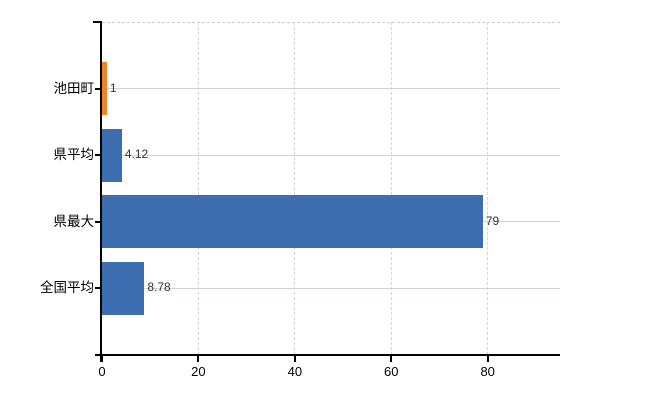 This screenshot has height=400, width=650. Describe the element at coordinates (74, 221) in the screenshot. I see `category-label-県最大: 県最大` at that location.